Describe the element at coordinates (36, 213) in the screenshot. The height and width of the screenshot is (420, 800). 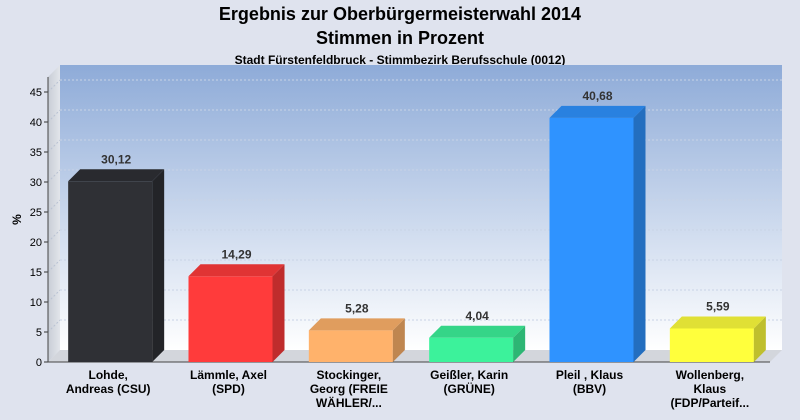
I see `y-tick-label: 25` at that location.